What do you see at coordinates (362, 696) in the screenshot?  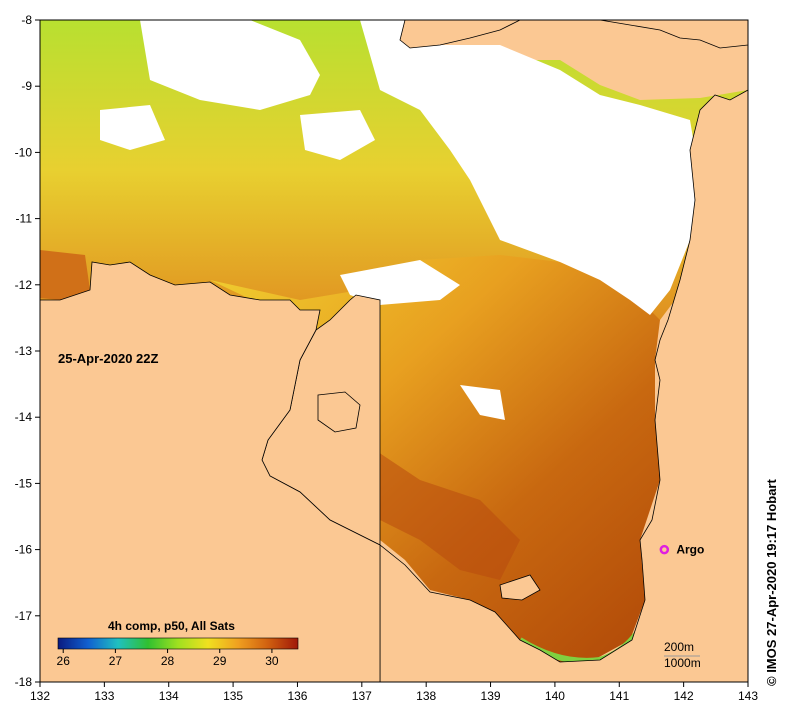 I see `x-tick-label: 137` at bounding box center [362, 696].